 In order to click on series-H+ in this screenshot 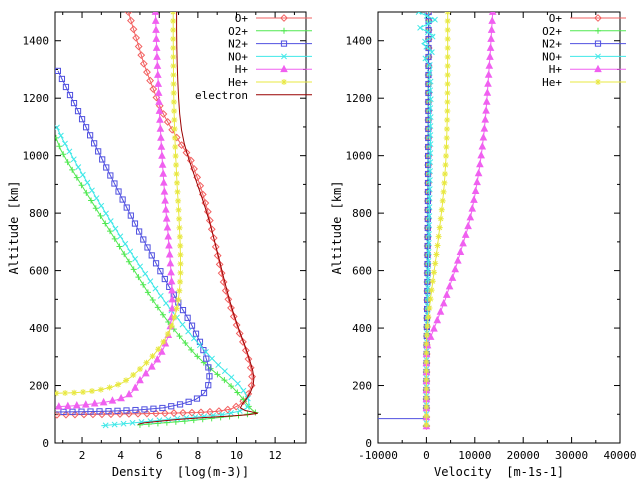, I will do `click(459, 221)`.